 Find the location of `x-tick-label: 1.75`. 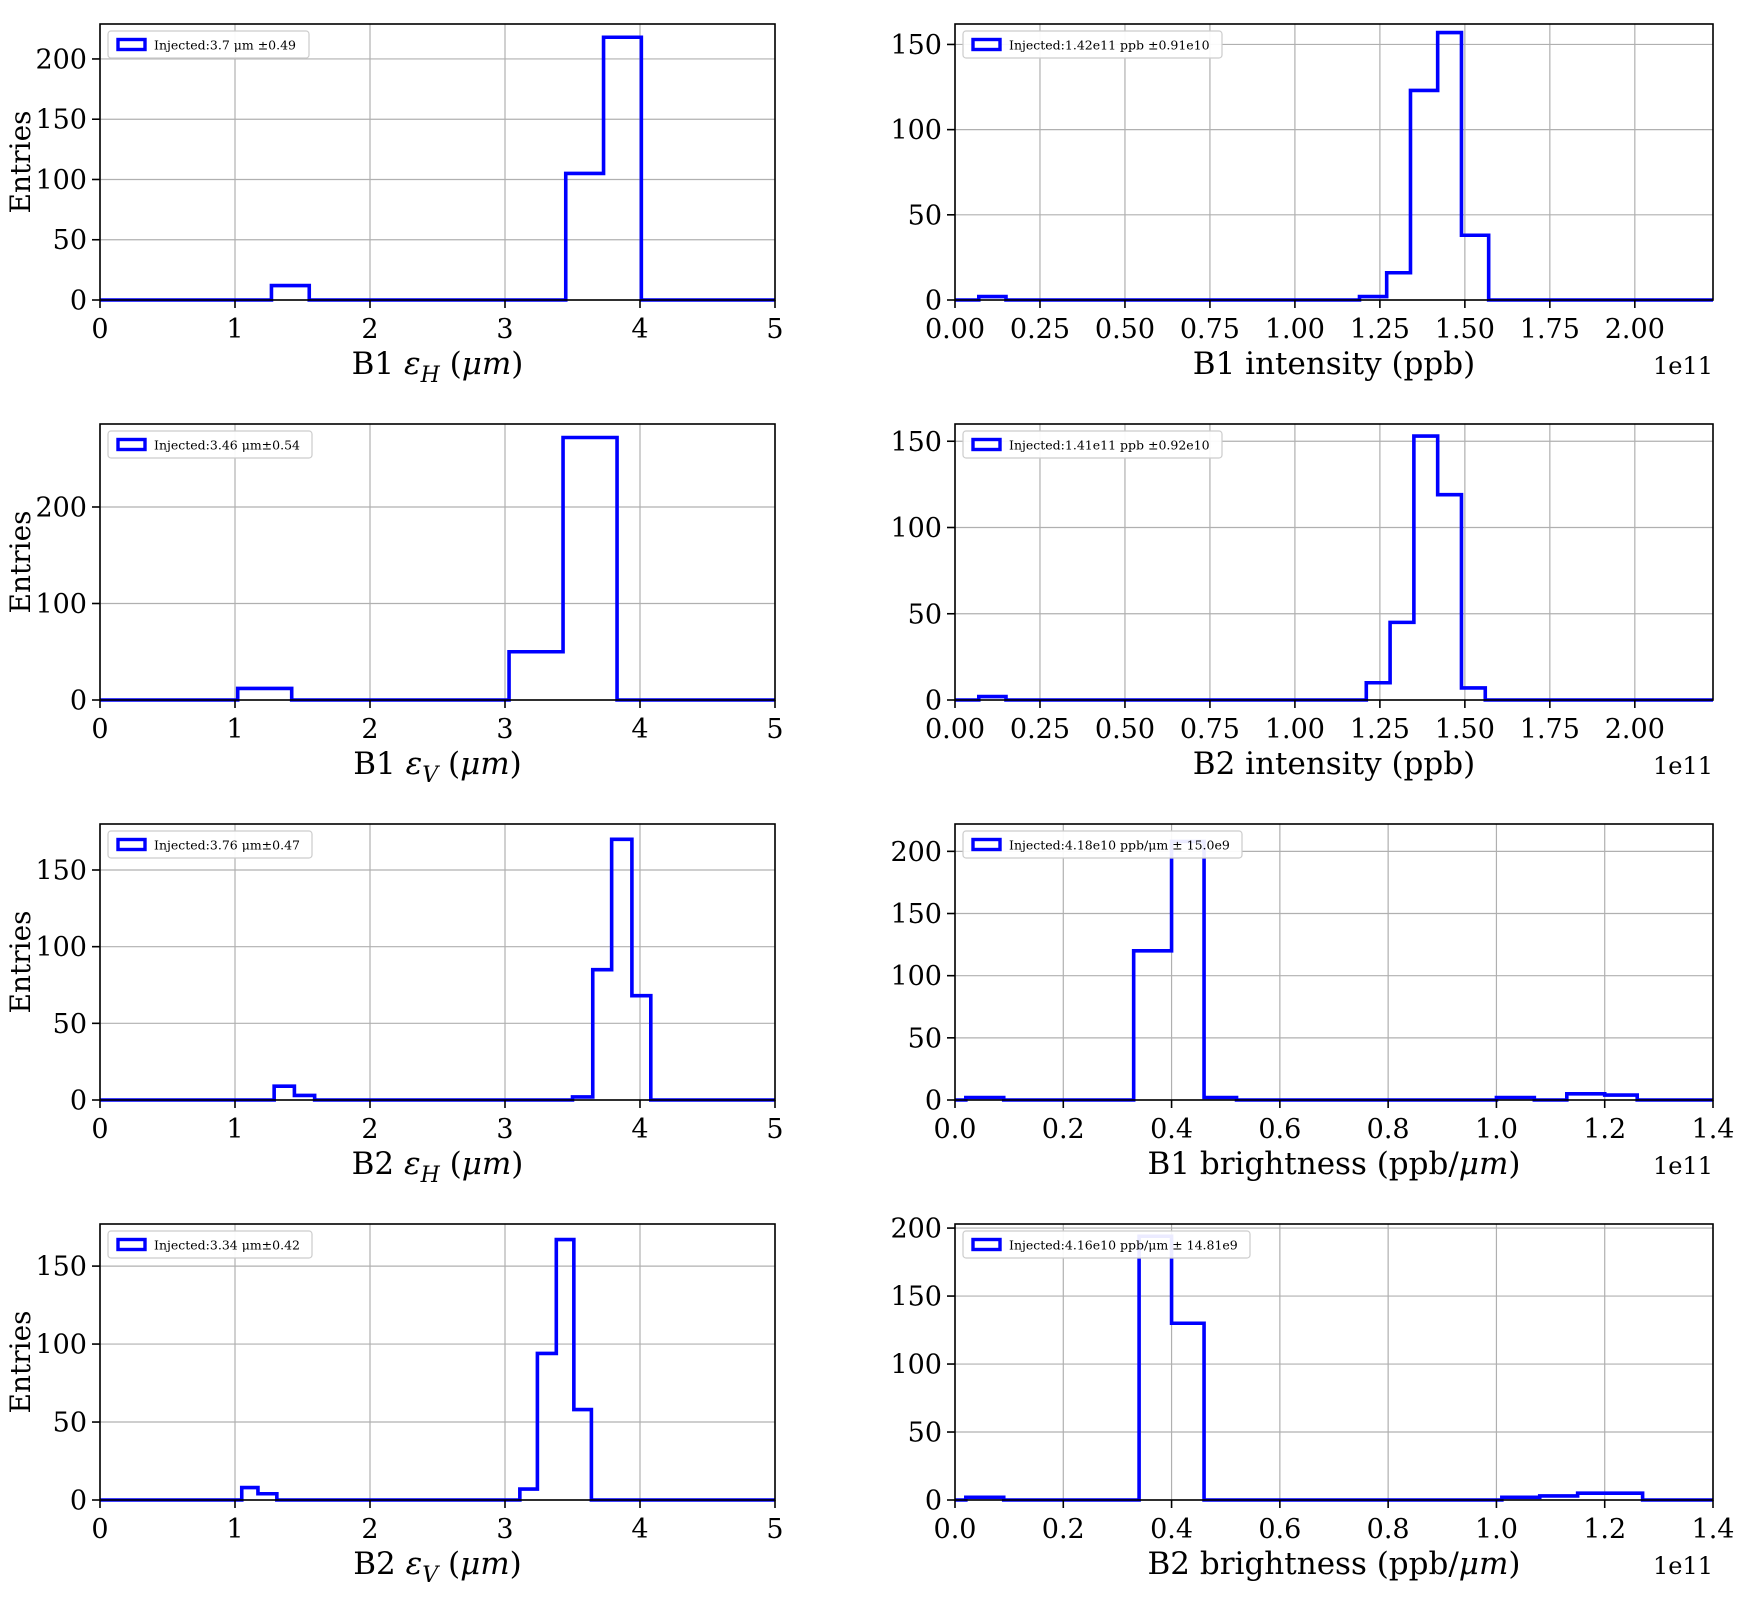

x-tick-label: 1.75 is located at coordinates (1550, 729).